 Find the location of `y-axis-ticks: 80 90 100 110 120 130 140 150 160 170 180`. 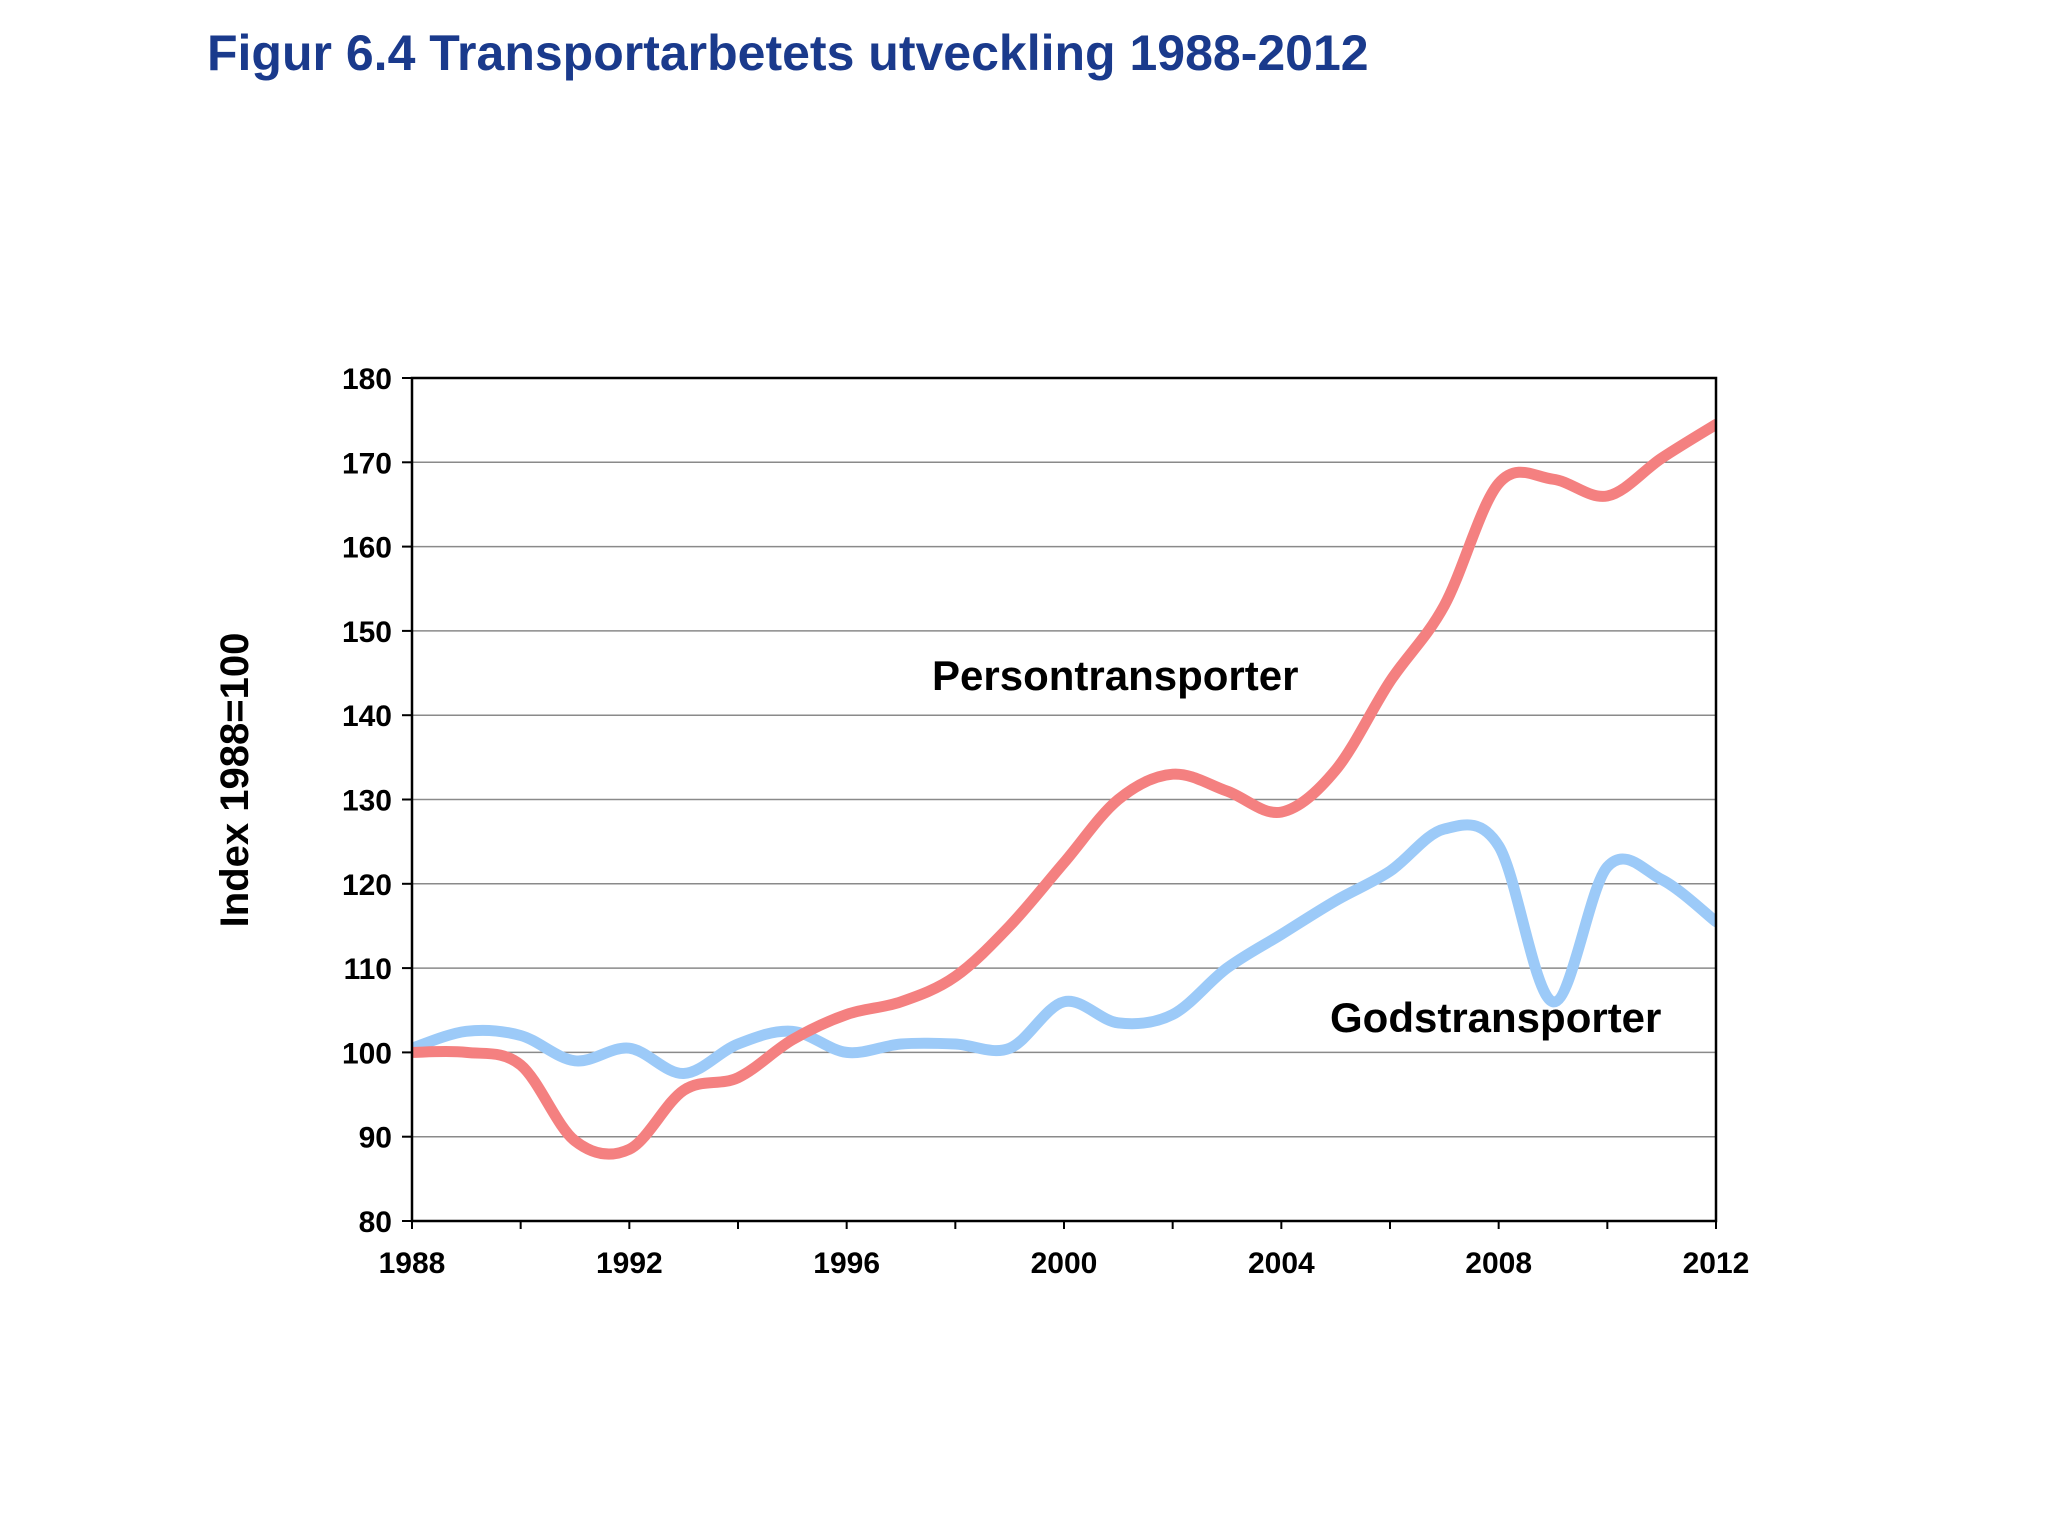

y-axis-ticks: 80 90 100 110 120 130 140 150 160 170 180 is located at coordinates (377, 801).